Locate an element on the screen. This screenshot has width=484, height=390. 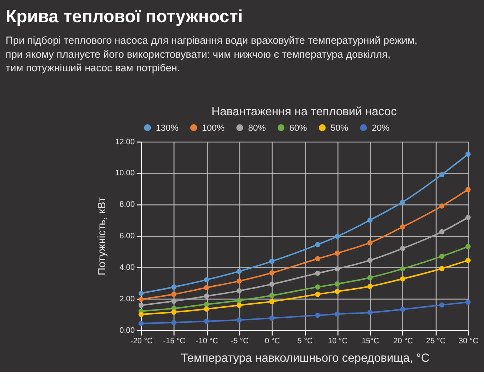
legend-label: 130% is located at coordinates (167, 127).